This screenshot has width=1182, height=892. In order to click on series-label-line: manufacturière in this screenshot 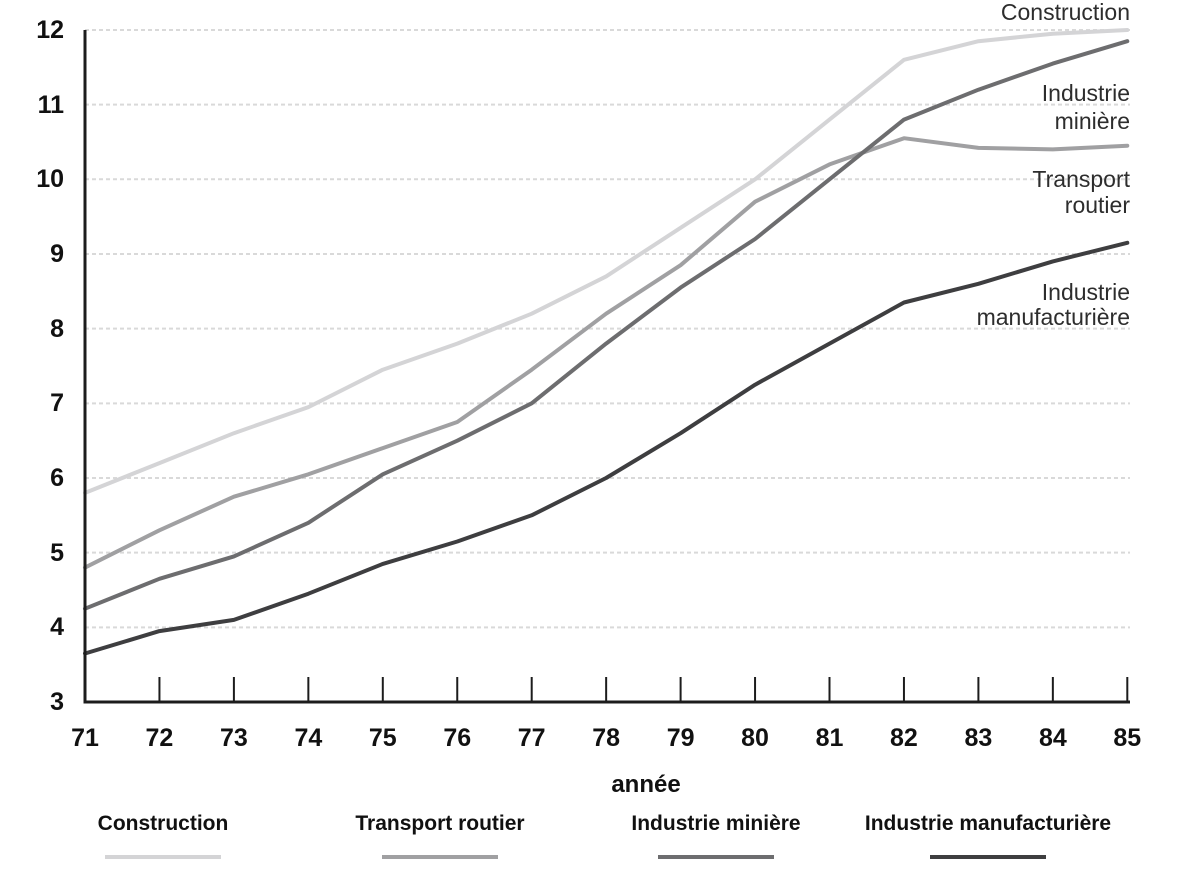, I will do `click(1053, 317)`.